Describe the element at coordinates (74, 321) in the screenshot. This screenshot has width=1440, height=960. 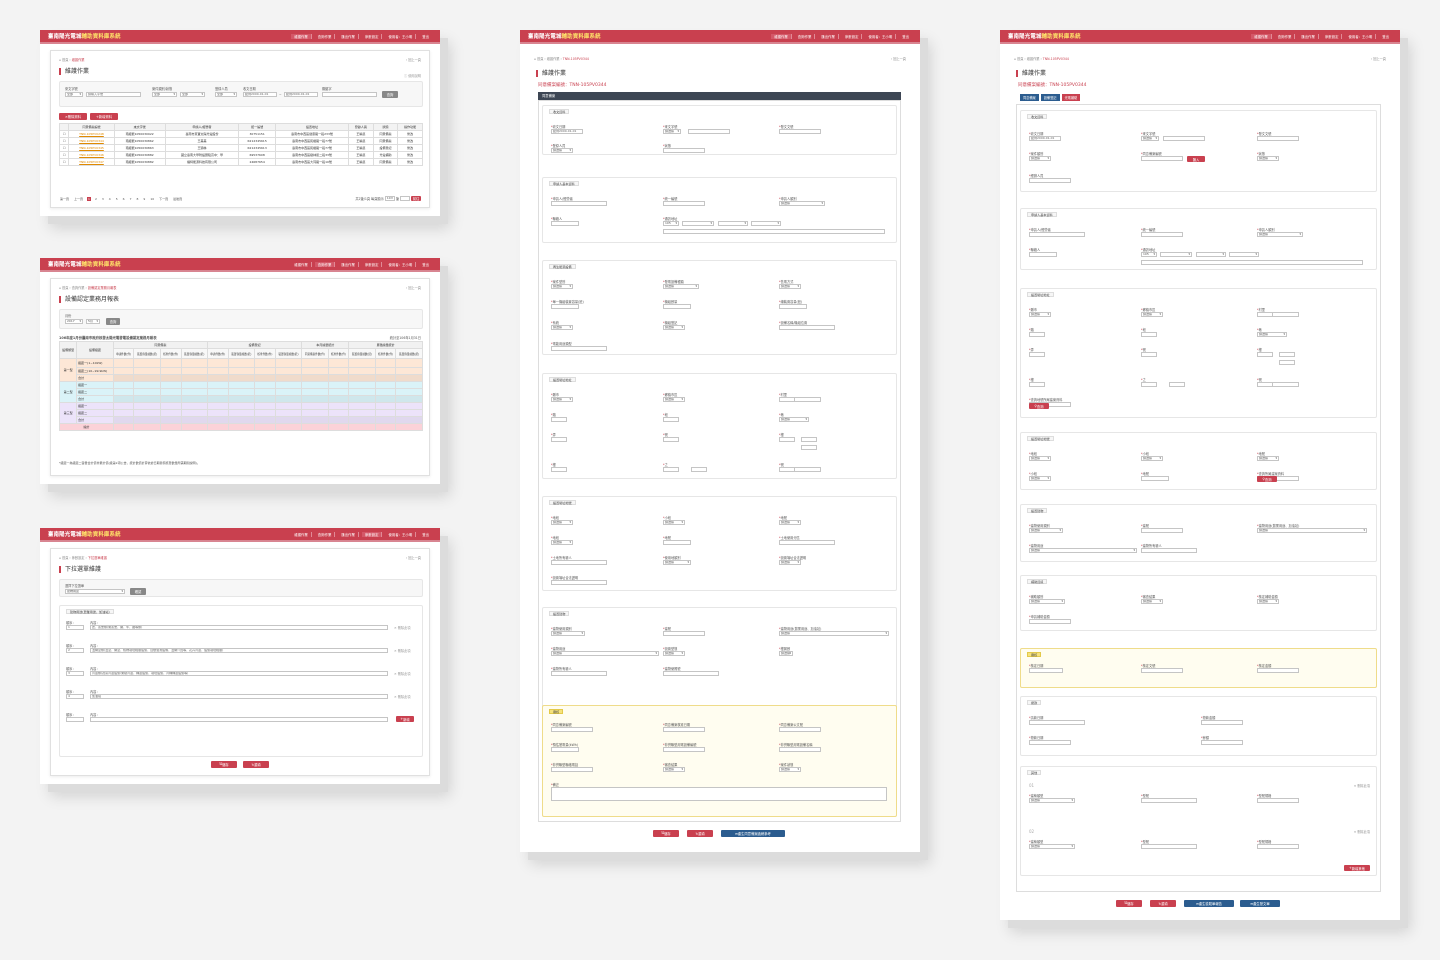
I see `year-select: 2017` at that location.